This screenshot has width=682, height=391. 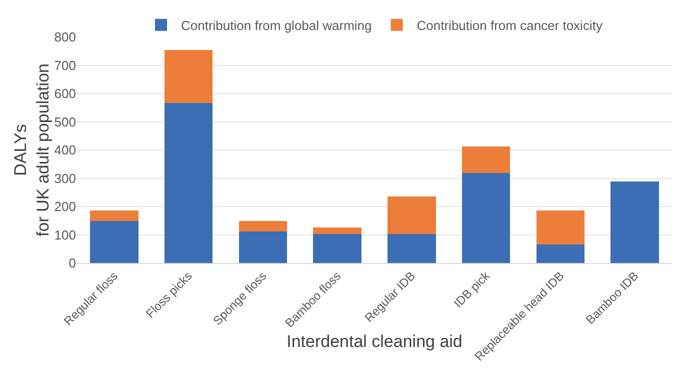 I want to click on y-tick-label: 500, so click(x=65, y=122).